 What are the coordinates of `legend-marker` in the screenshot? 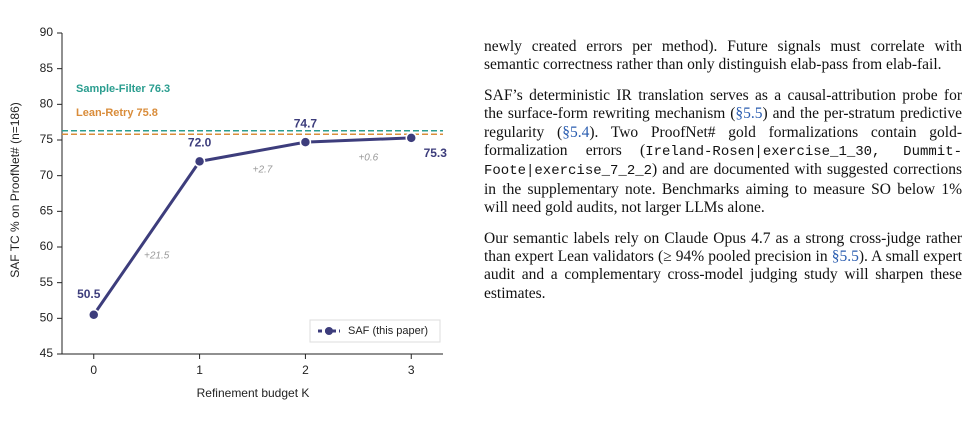 It's located at (329, 331).